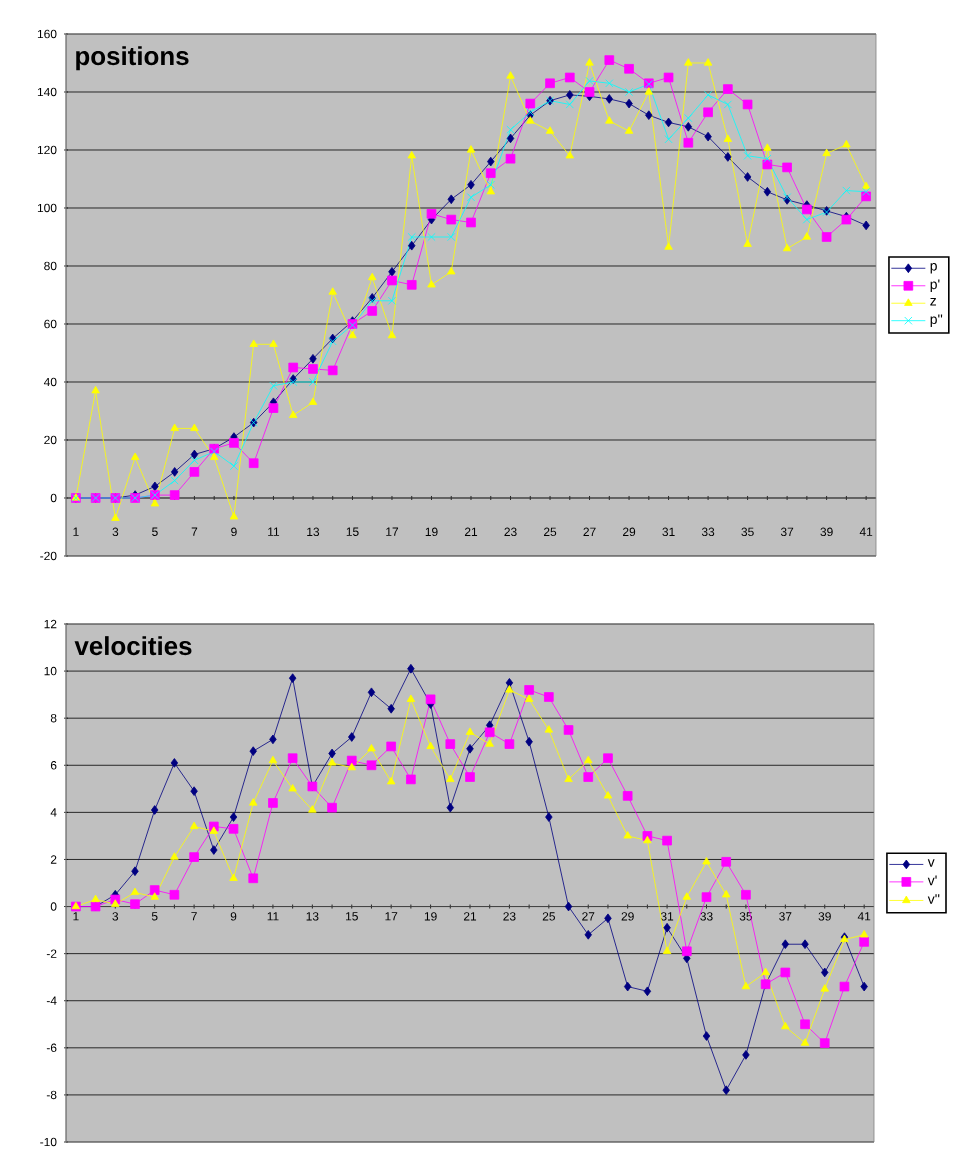  I want to click on chart-title: positions, so click(132, 58).